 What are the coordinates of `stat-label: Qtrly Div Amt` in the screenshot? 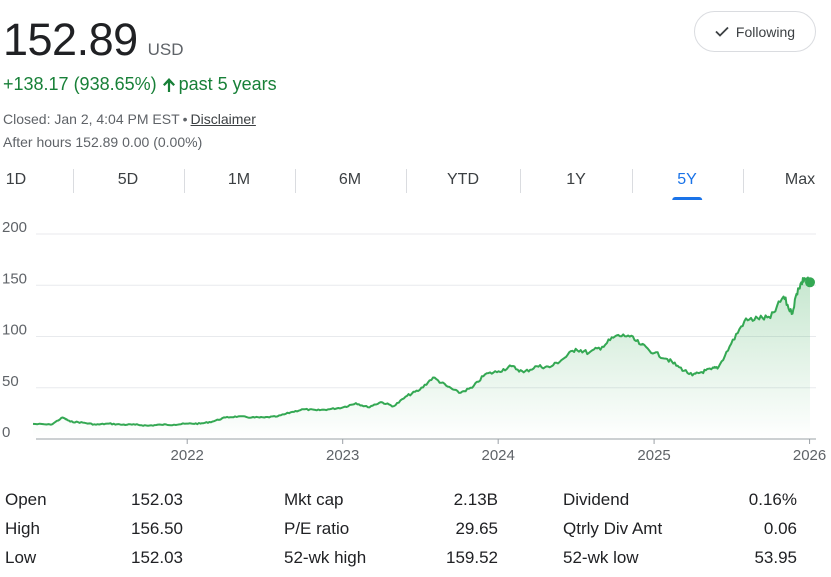 It's located at (613, 528).